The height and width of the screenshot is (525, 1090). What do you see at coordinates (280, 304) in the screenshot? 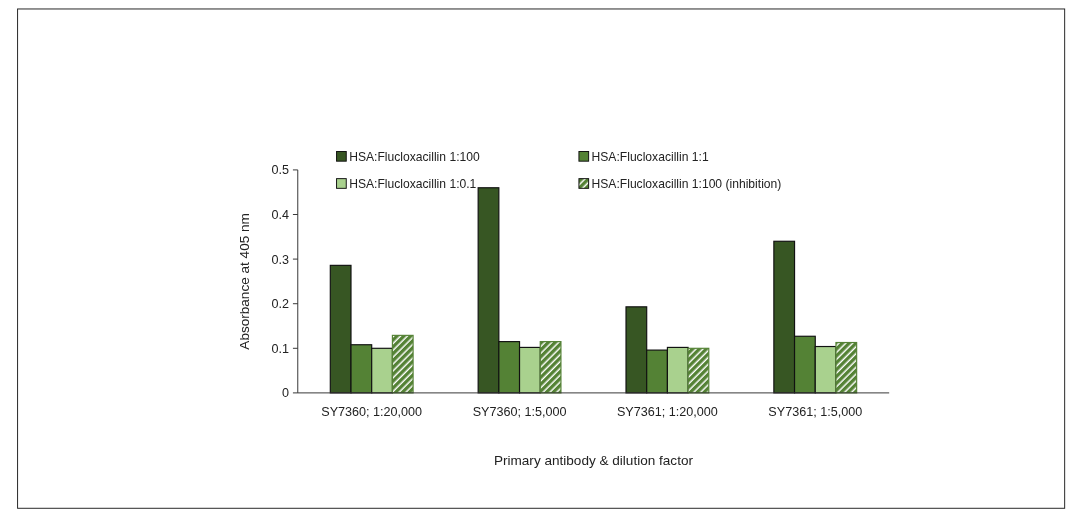
I see `y-tick-label: 0.2` at bounding box center [280, 304].